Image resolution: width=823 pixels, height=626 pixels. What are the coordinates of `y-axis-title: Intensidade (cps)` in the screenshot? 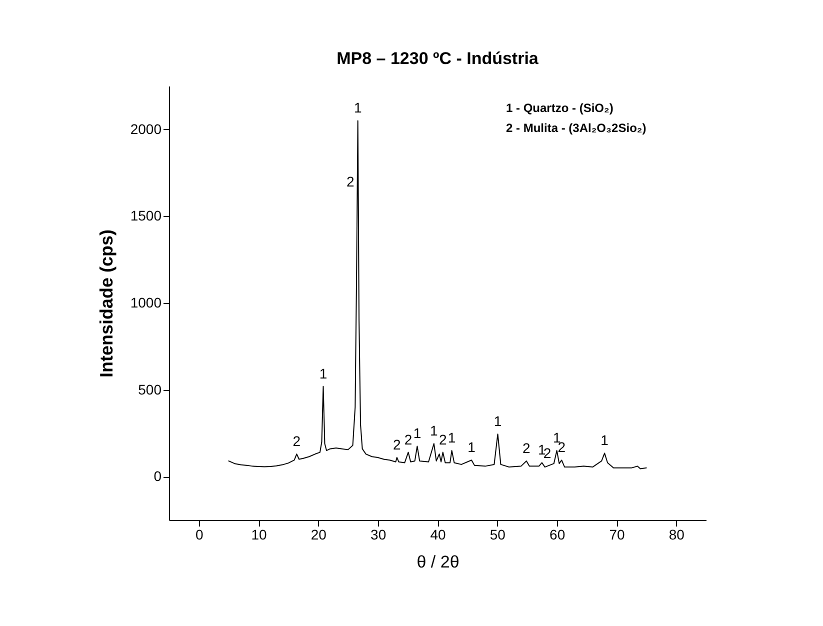 It's located at (106, 303).